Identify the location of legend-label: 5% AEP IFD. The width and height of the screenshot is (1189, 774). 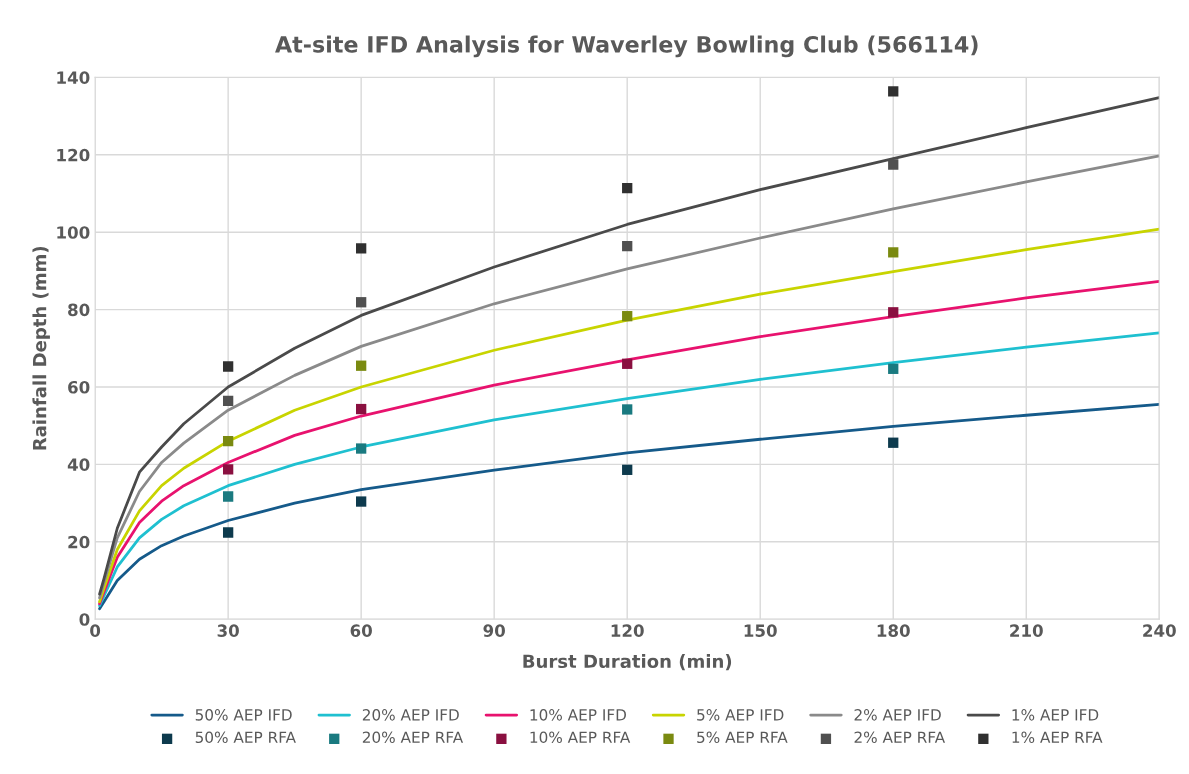
(740, 715).